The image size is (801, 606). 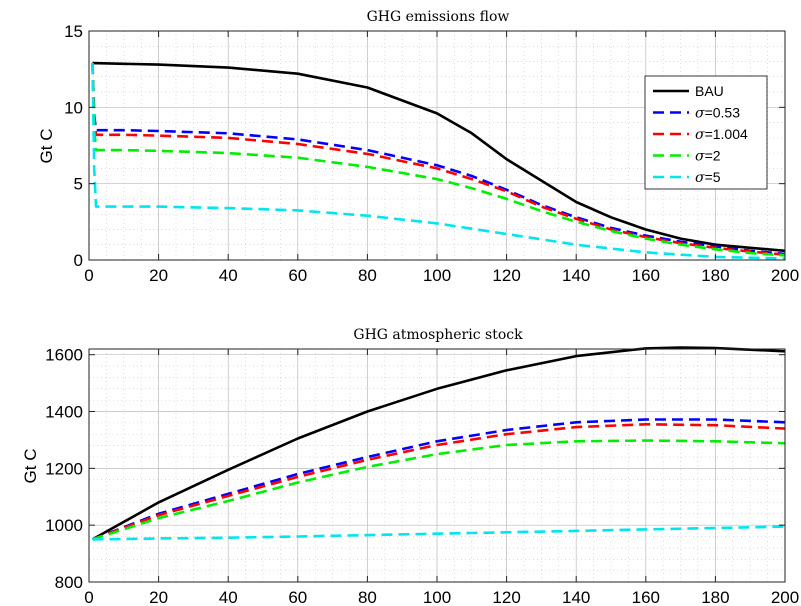 I want to click on chart-title: GHG atmospheric stock, so click(x=438, y=335).